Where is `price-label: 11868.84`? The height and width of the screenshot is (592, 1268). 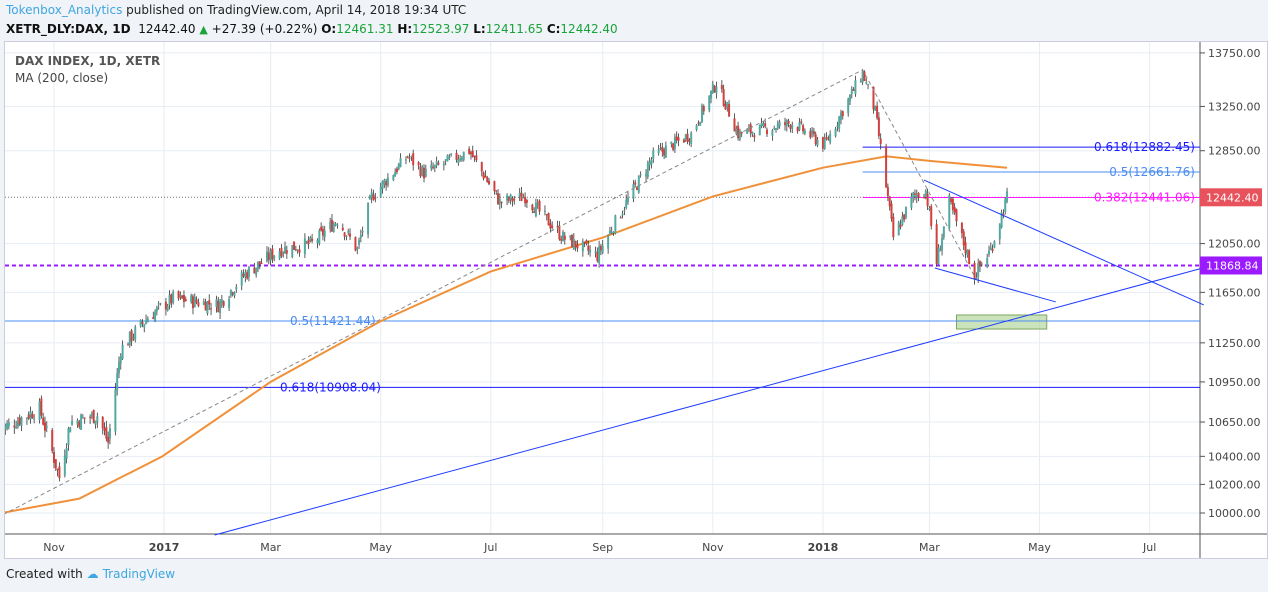
price-label: 11868.84 is located at coordinates (1232, 265).